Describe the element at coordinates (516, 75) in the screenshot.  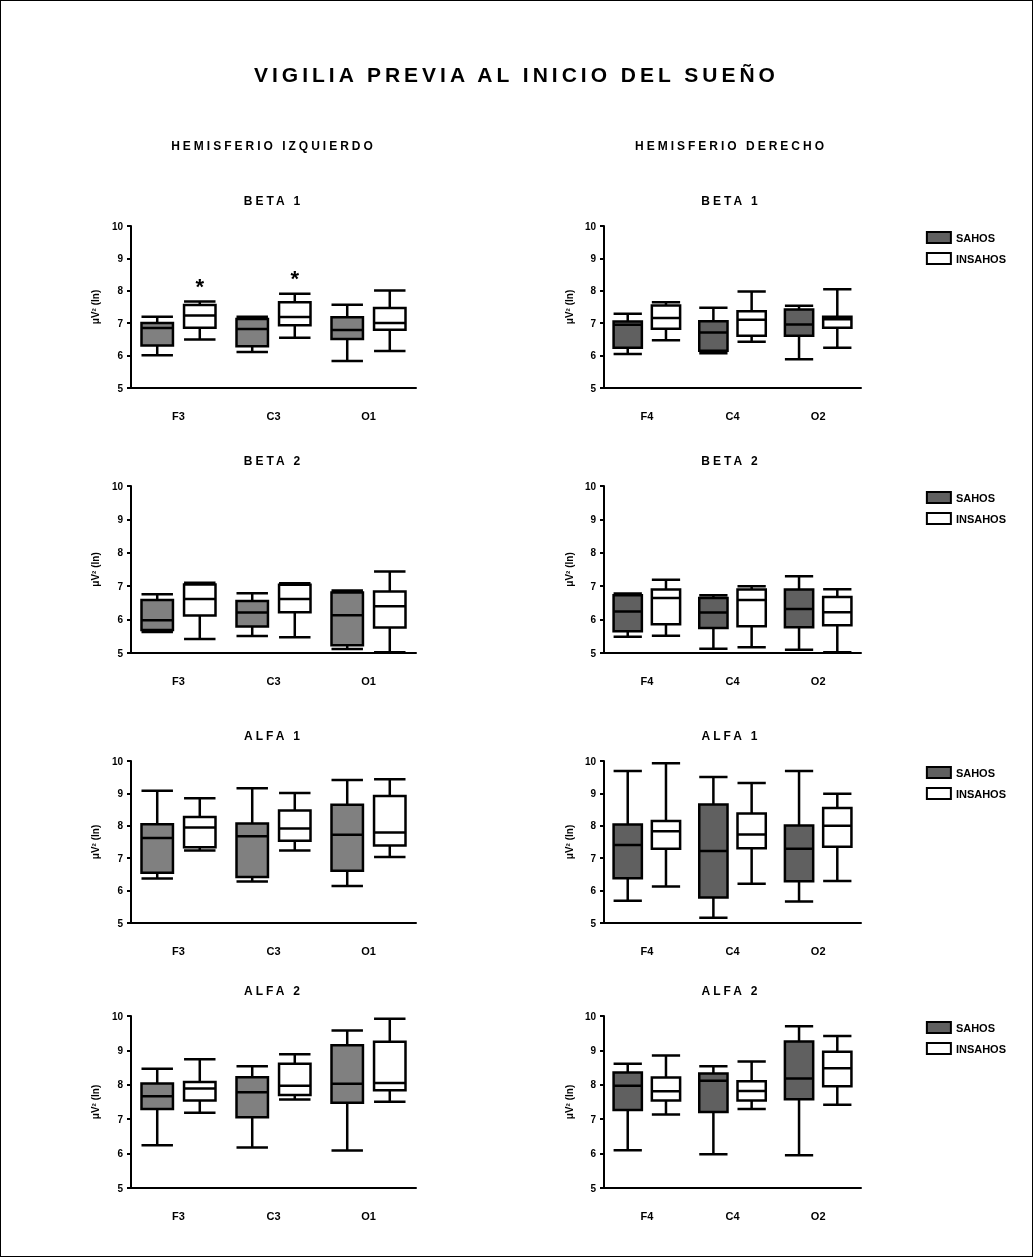
I see `text: VIGILIA PREVIA AL INICIO DEL SUEÑO` at that location.